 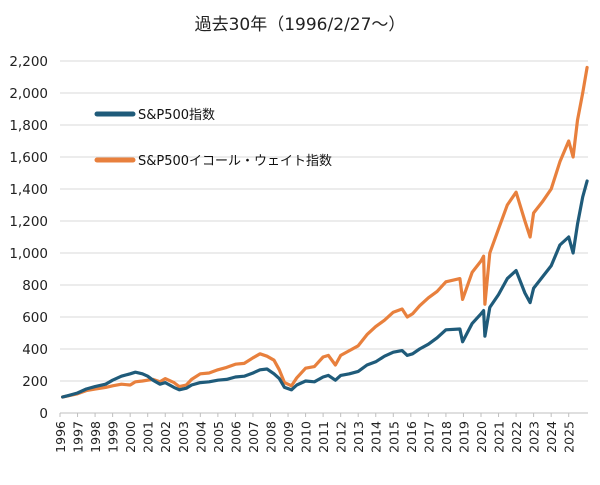 What do you see at coordinates (300, 25) in the screenshot?
I see `chart-title: 過去30年（1996/2/27～）` at bounding box center [300, 25].